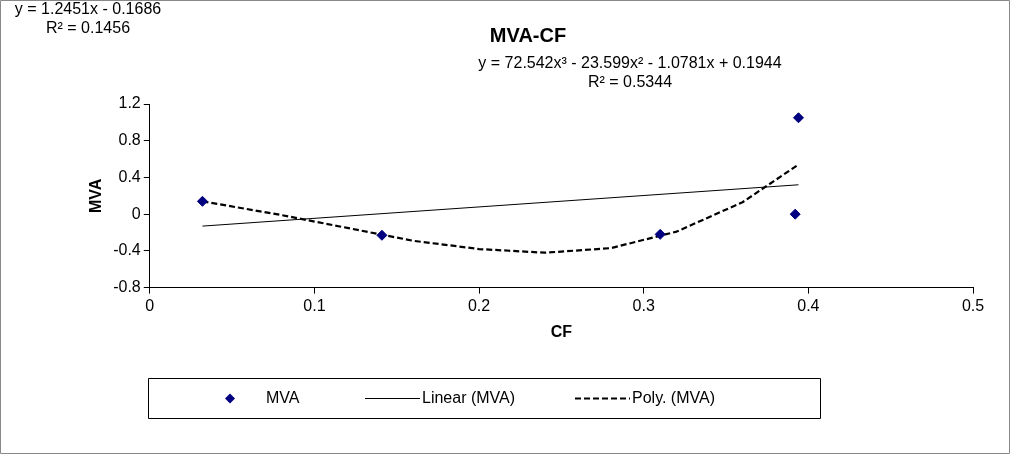 The width and height of the screenshot is (1010, 454). Describe the element at coordinates (808, 305) in the screenshot. I see `x-tick-label: 0.4` at that location.